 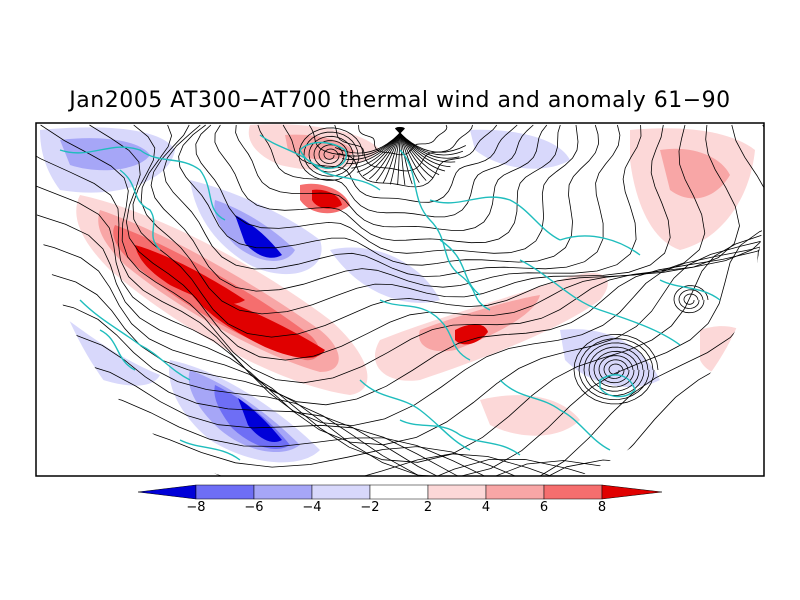 What do you see at coordinates (254, 507) in the screenshot?
I see `colorbar-label: −6` at bounding box center [254, 507].